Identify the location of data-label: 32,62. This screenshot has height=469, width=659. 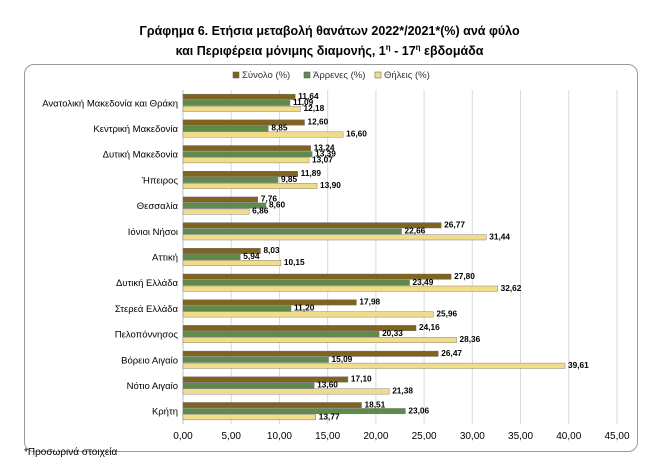
(511, 288).